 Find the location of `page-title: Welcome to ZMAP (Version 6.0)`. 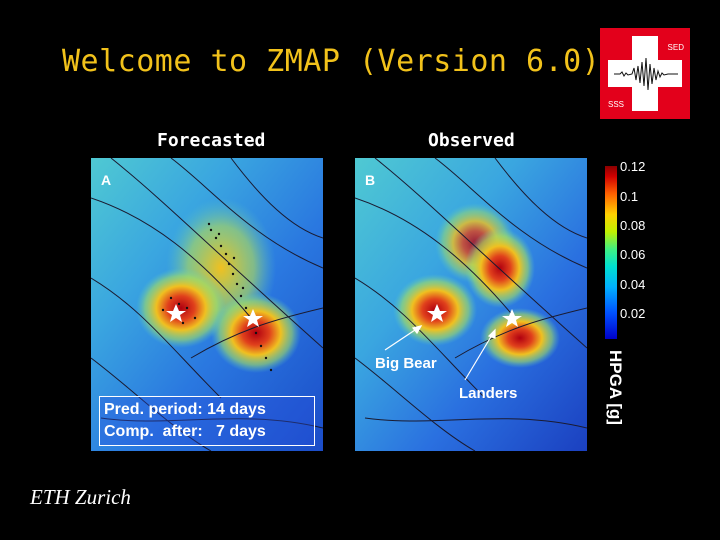

page-title: Welcome to ZMAP (Version 6.0) is located at coordinates (331, 61).